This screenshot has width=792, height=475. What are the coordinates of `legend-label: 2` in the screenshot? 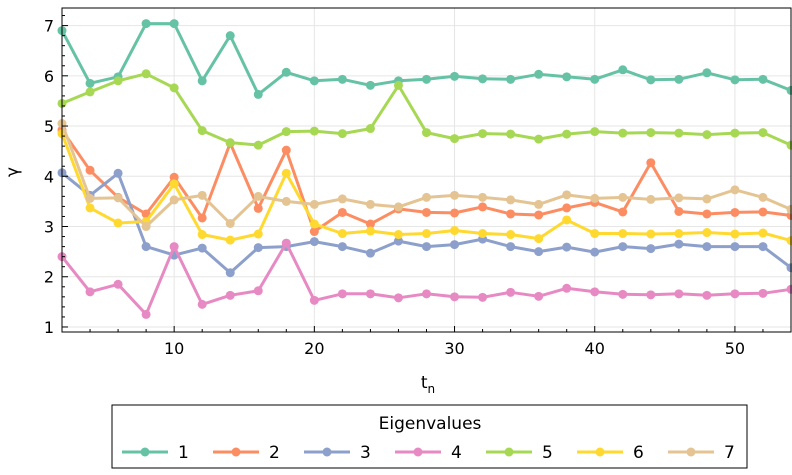 It's located at (274, 453).